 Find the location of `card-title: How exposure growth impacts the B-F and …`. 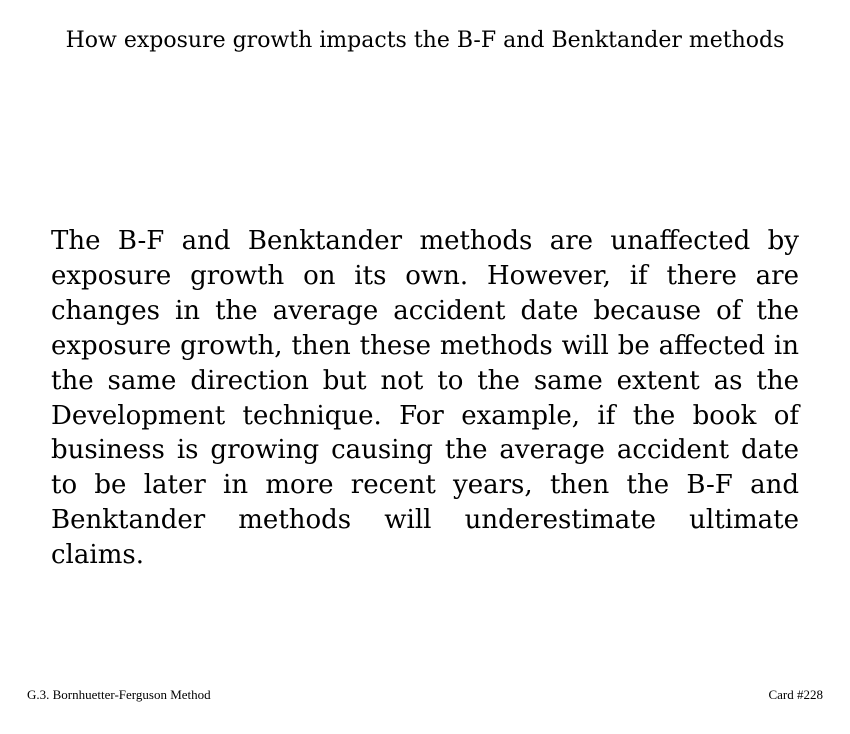

card-title: How exposure growth impacts the B-F and … is located at coordinates (425, 40).